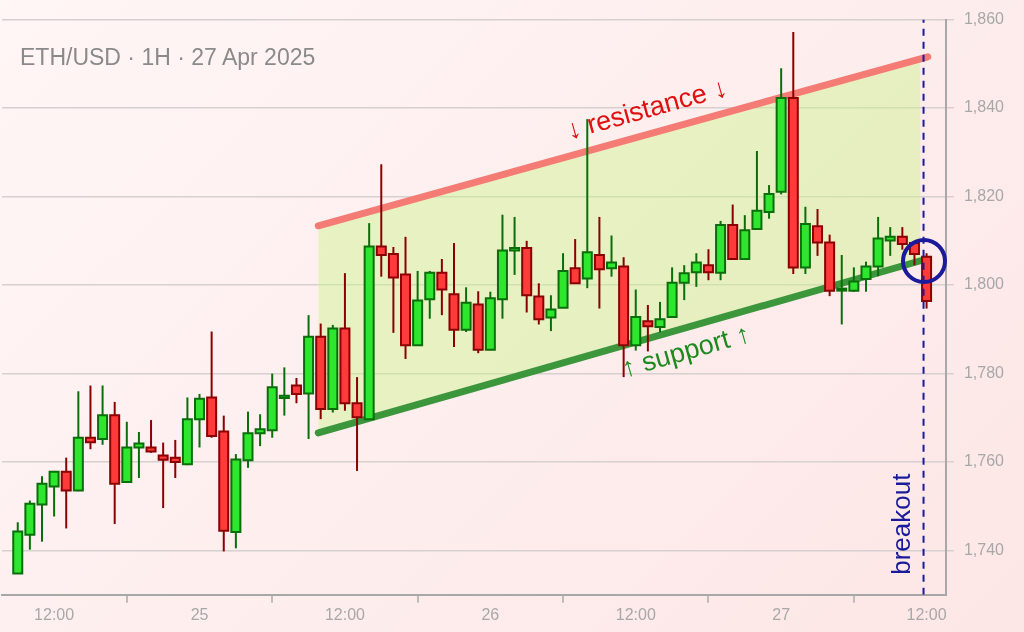  What do you see at coordinates (90, 417) in the screenshot?
I see `candlestick` at bounding box center [90, 417].